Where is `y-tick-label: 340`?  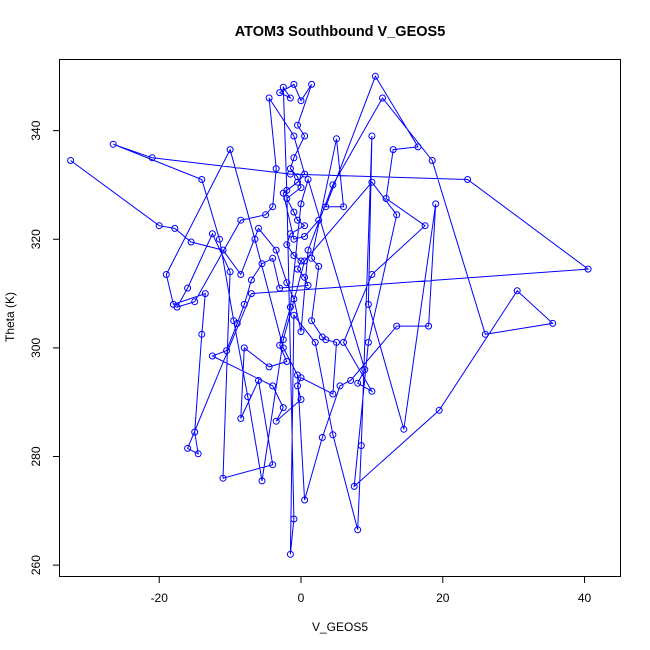
y-tick-label: 340 is located at coordinates (36, 130).